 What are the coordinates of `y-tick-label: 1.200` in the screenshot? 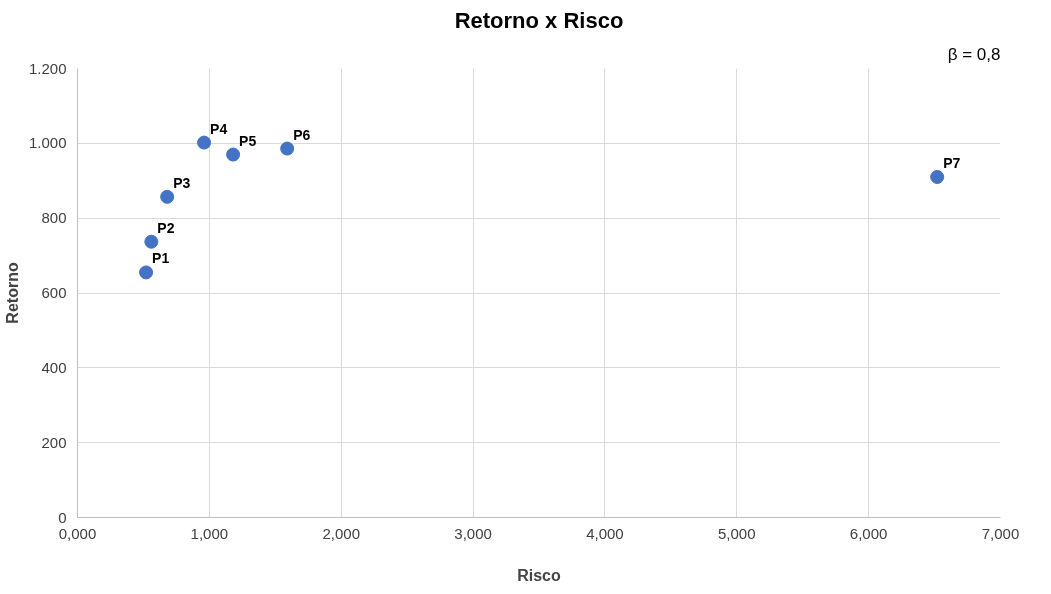 It's located at (47, 68).